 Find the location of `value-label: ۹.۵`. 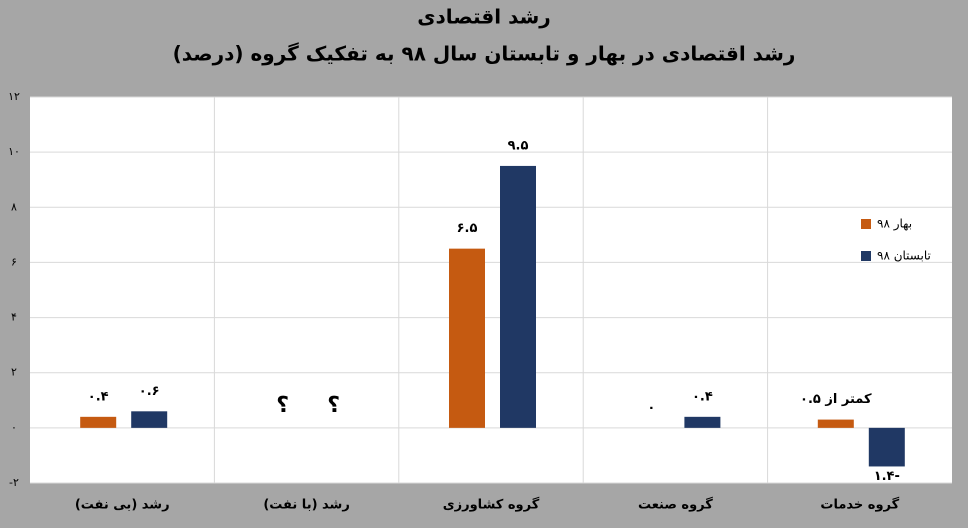

value-label: ۹.۵ is located at coordinates (518, 145).